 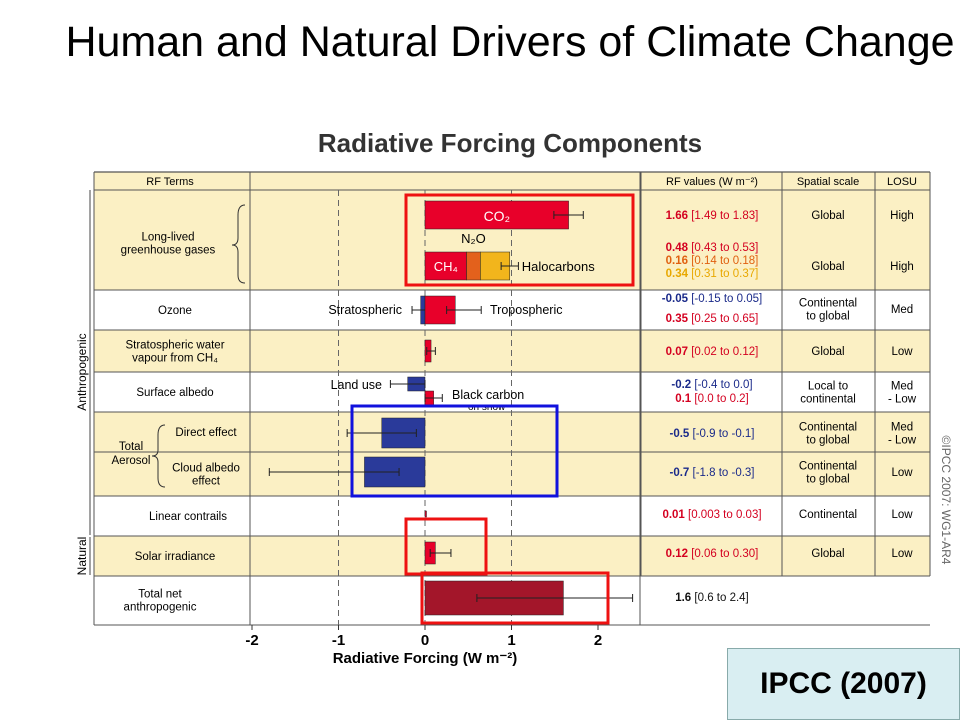 What do you see at coordinates (174, 393) in the screenshot?
I see `term-label: Surface albedo` at bounding box center [174, 393].